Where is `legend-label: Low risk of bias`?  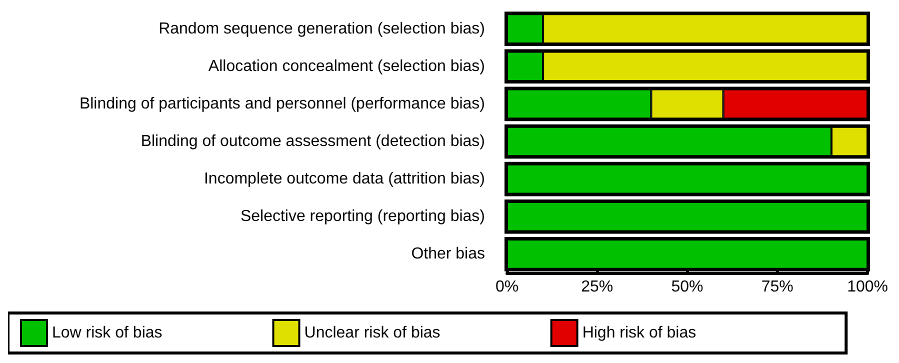
legend-label: Low risk of bias is located at coordinates (107, 333).